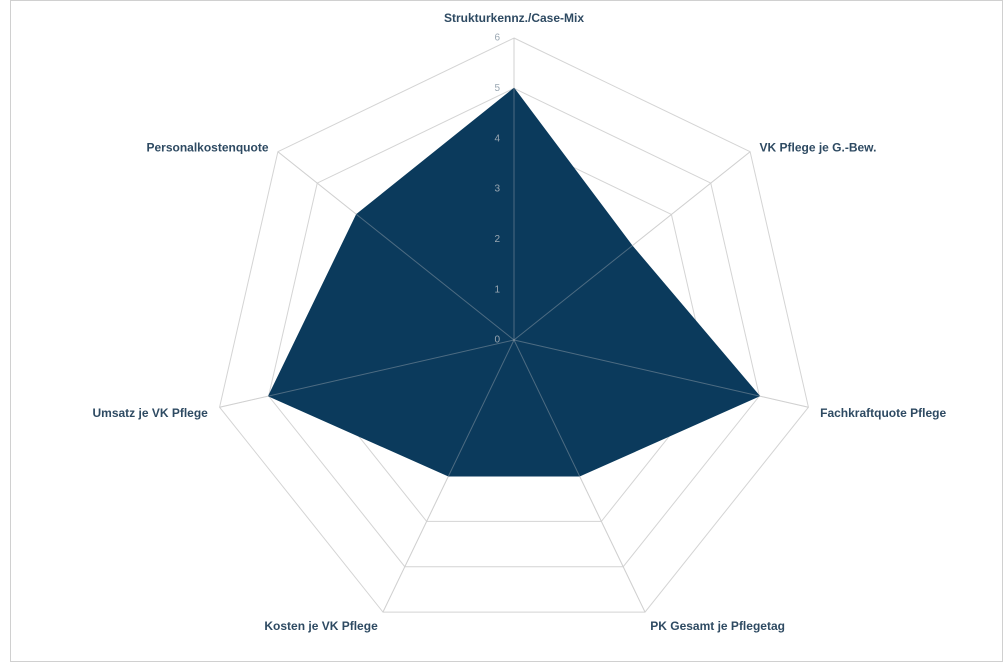  What do you see at coordinates (514, 18) in the screenshot?
I see `category-label: Strukturkennz./Case-Mix` at bounding box center [514, 18].